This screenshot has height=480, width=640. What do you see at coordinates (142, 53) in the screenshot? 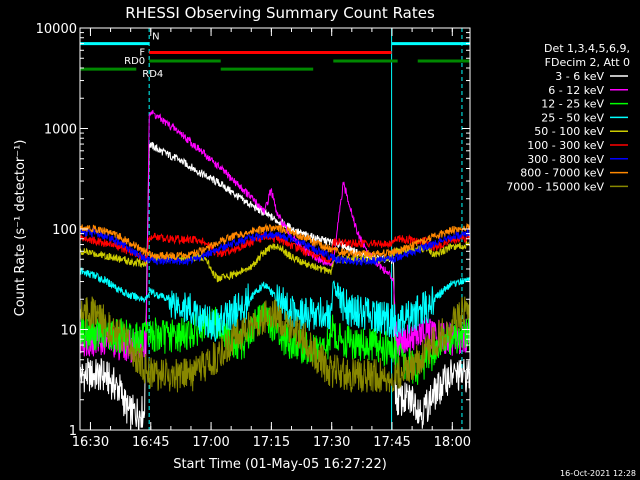
I see `state-bar-label-1: F` at bounding box center [142, 53].